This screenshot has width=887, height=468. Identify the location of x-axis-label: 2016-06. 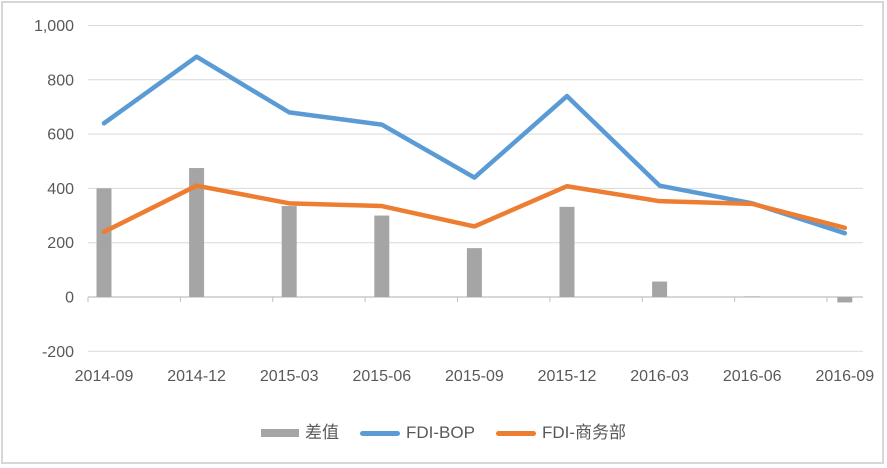
(752, 376).